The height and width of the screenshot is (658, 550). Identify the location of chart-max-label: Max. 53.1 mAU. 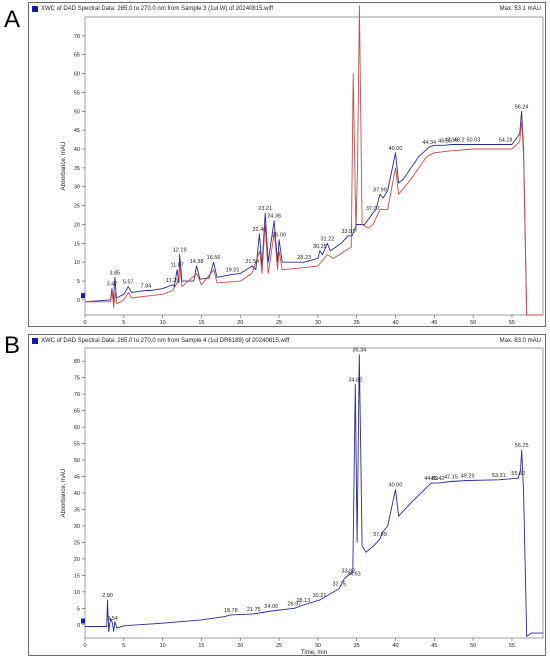
(520, 9).